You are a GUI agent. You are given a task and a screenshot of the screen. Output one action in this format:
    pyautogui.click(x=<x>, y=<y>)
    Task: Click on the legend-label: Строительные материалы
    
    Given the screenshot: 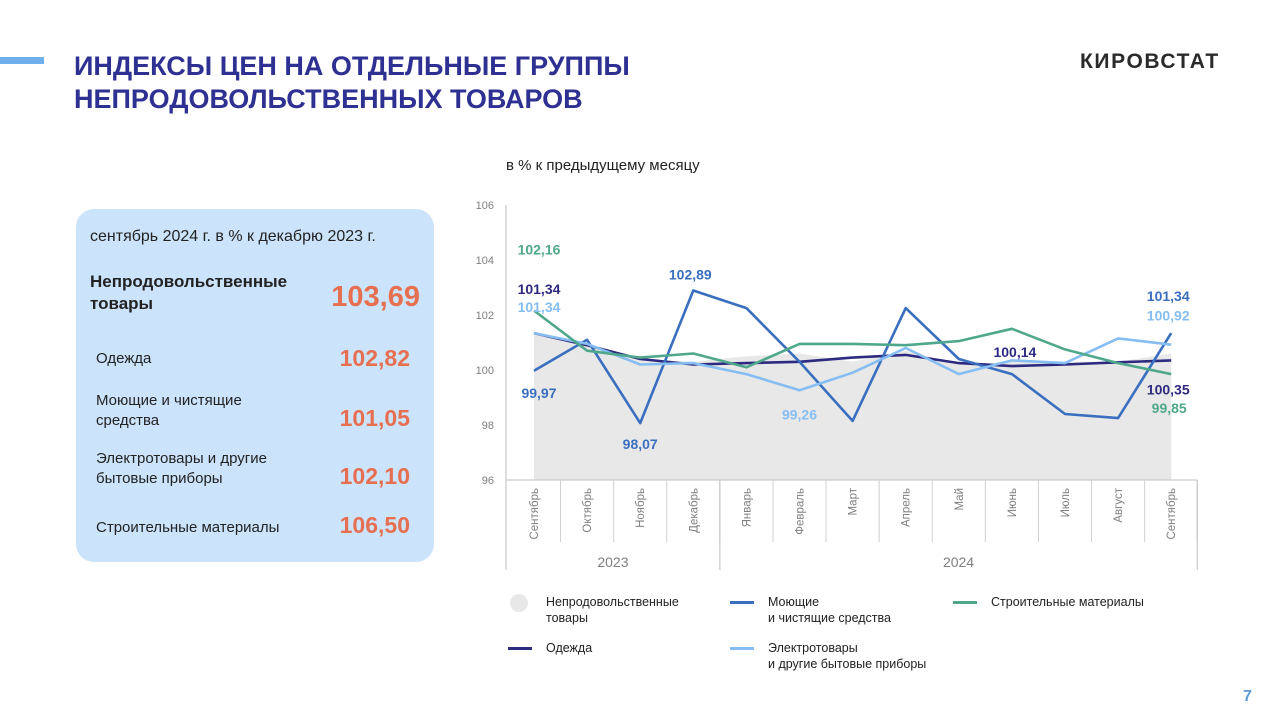 What is the action you would take?
    pyautogui.click(x=1067, y=602)
    